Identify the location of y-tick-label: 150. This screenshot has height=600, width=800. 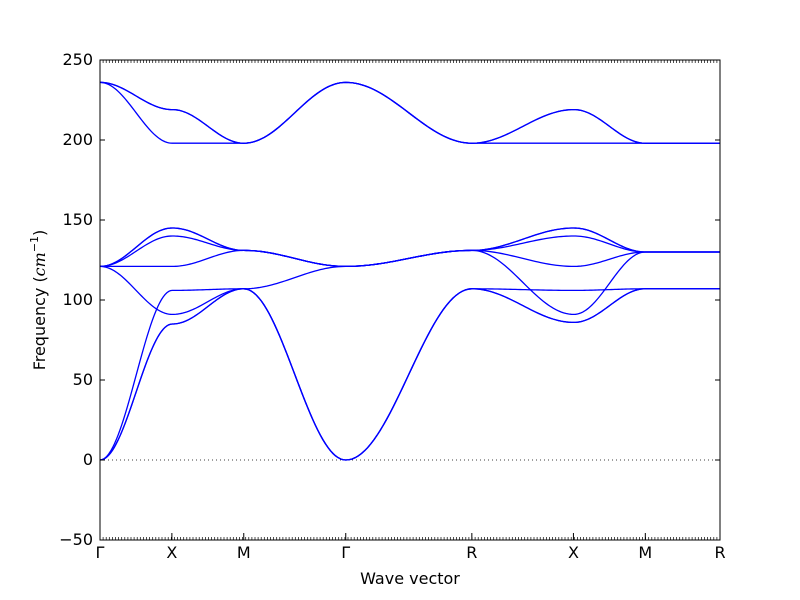
(77, 219).